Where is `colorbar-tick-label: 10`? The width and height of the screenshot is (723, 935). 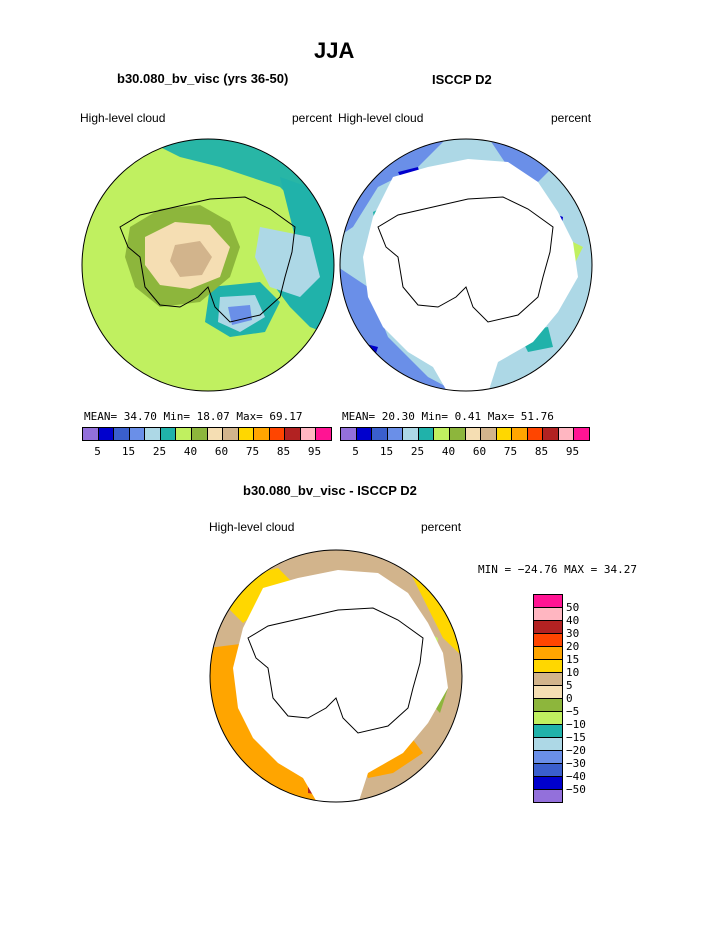
colorbar-tick-label: 10 is located at coordinates (573, 672).